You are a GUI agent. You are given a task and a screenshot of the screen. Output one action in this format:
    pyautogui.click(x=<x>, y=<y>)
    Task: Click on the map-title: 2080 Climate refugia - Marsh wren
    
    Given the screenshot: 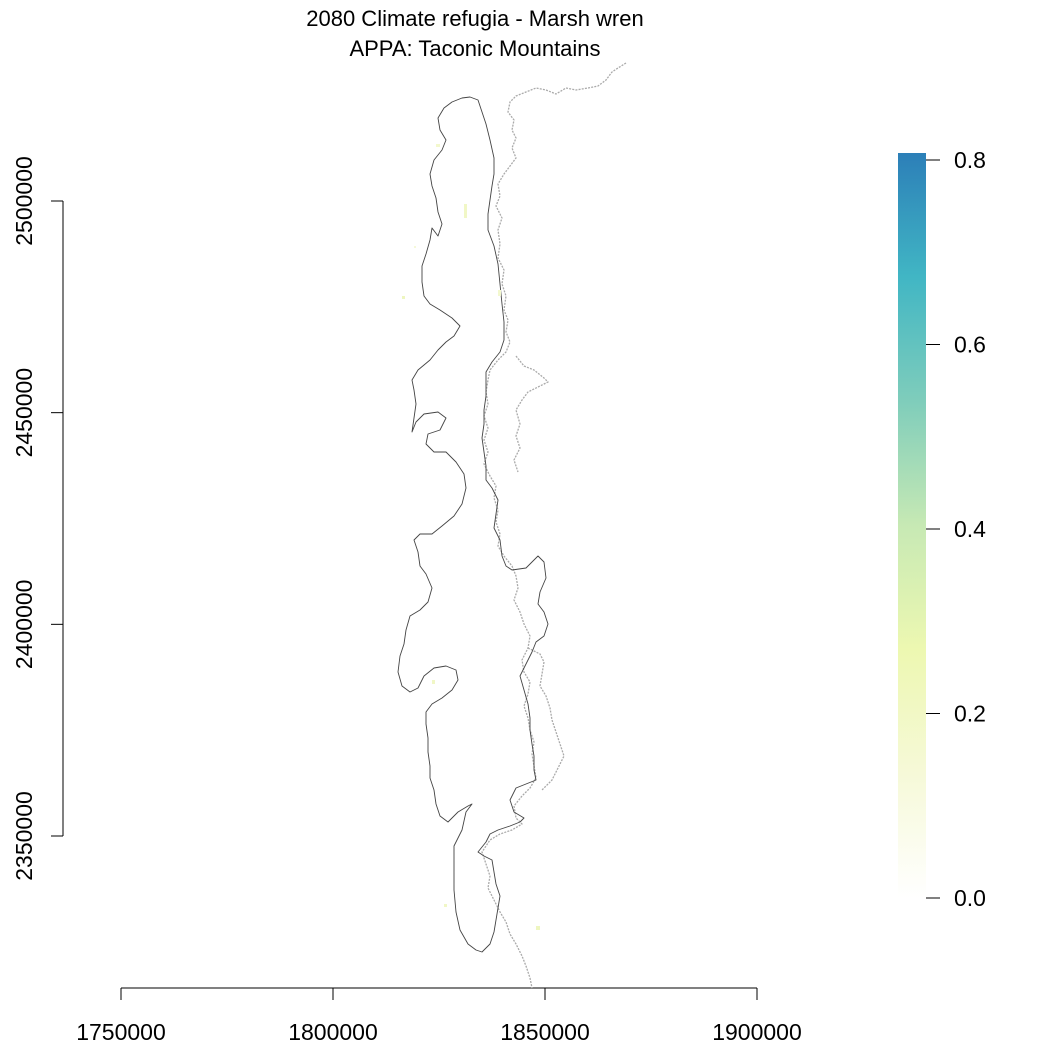 What is the action you would take?
    pyautogui.click(x=474, y=18)
    